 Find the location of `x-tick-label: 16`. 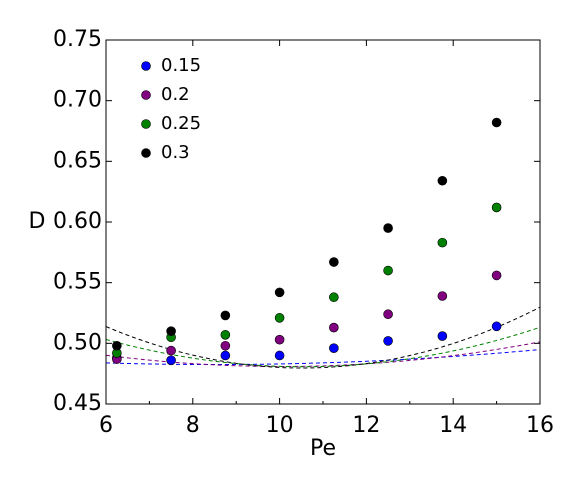

x-tick-label: 16 is located at coordinates (540, 425).